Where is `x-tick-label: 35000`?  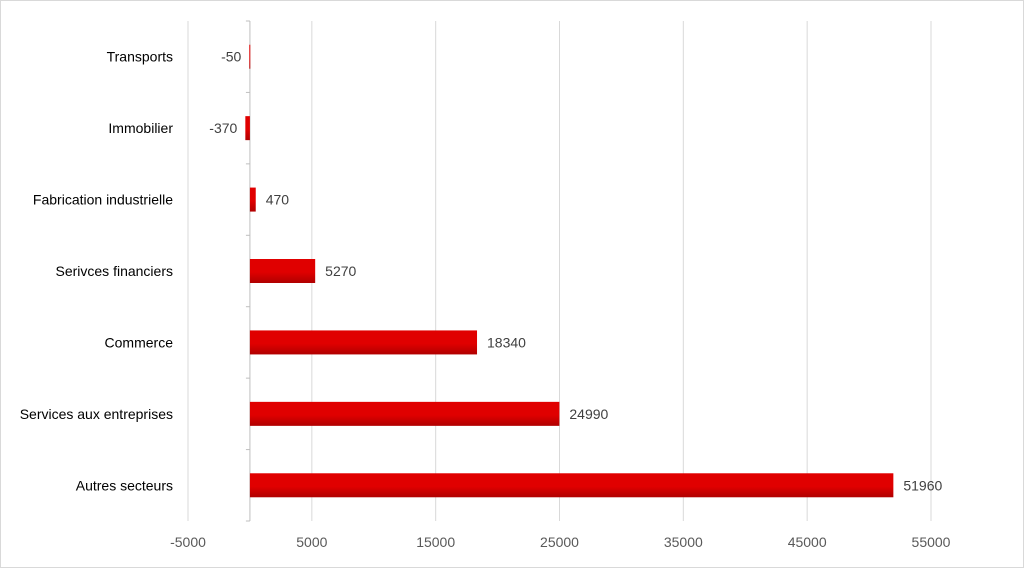
x-tick-label: 35000 is located at coordinates (683, 542).